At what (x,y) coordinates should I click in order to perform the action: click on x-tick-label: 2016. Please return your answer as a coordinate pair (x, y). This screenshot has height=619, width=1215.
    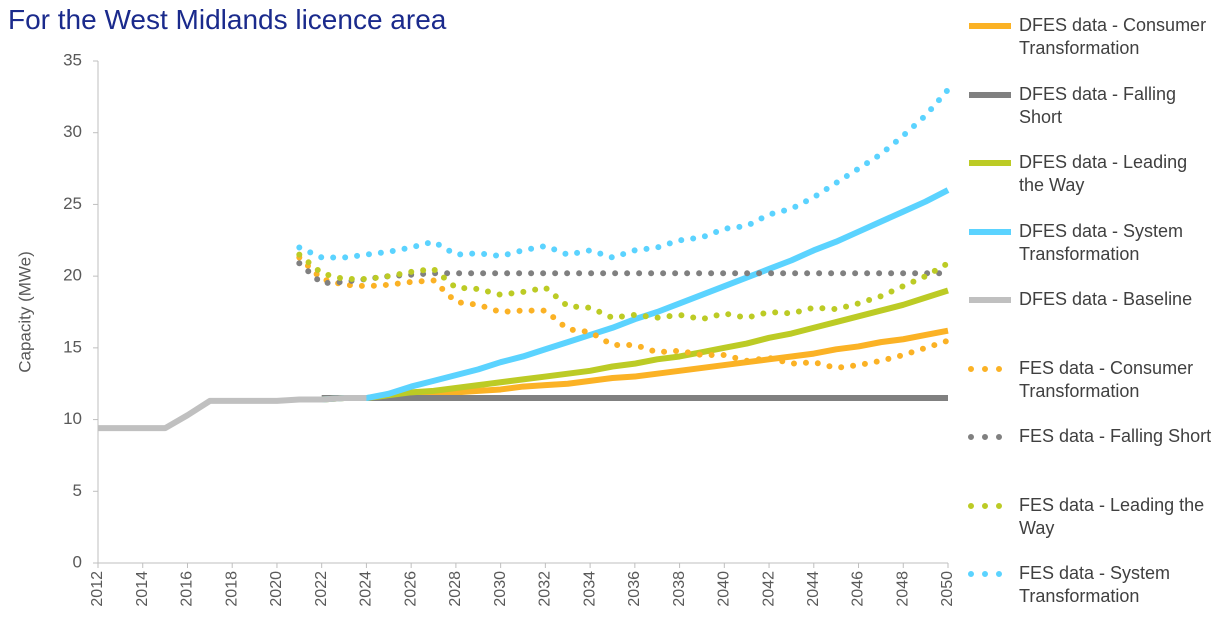
    Looking at the image, I should click on (187, 589).